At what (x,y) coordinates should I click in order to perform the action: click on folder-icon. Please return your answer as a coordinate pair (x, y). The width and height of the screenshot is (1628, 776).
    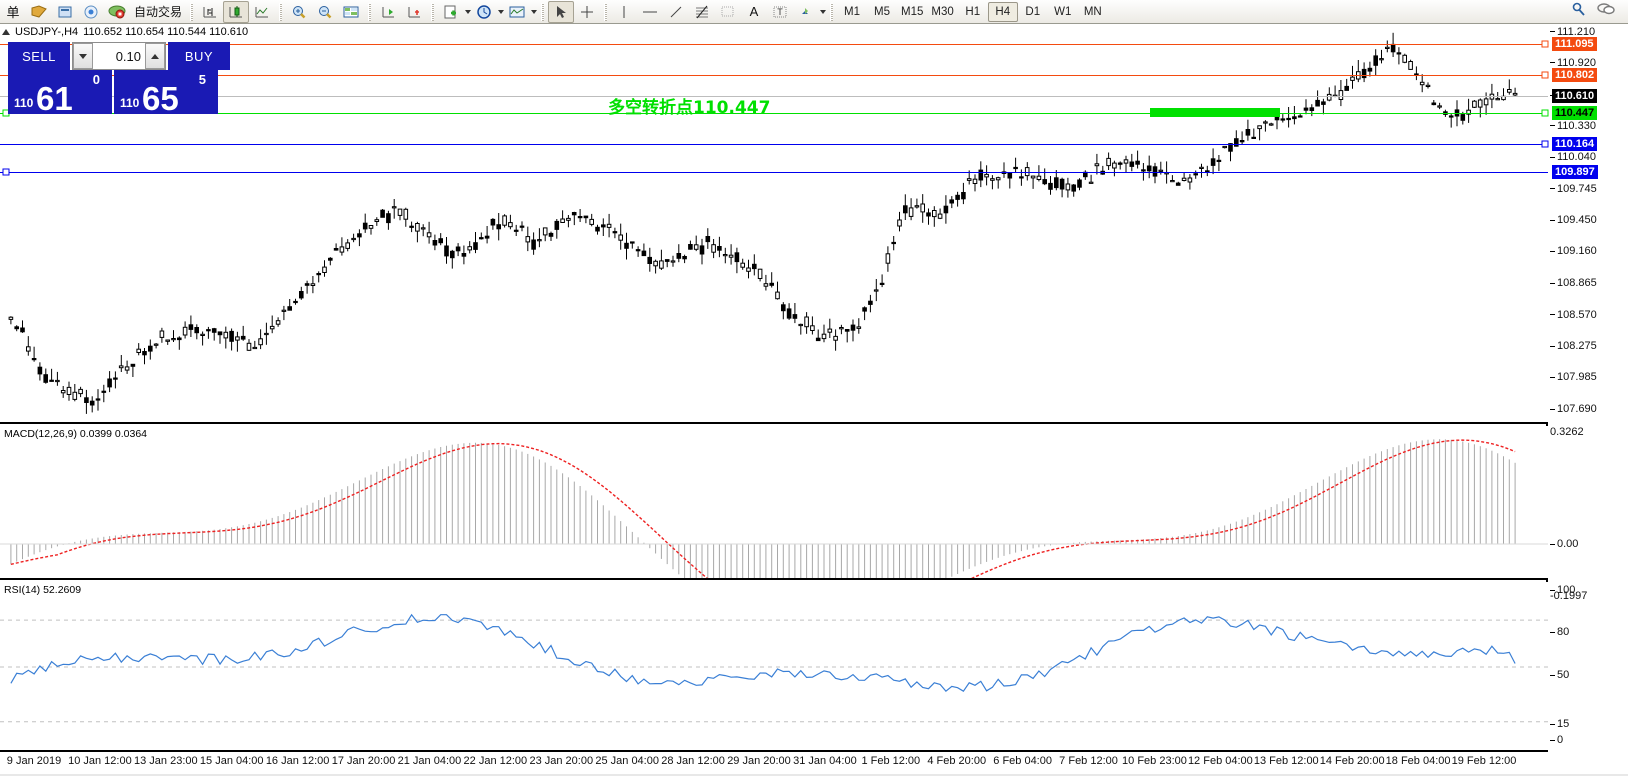
    Looking at the image, I should click on (39, 12).